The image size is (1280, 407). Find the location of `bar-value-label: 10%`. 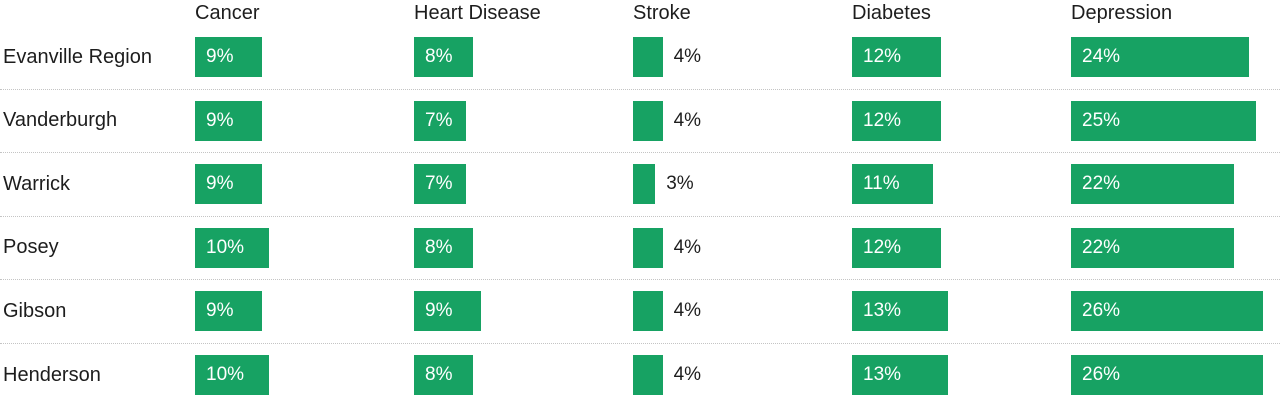

bar-value-label: 10% is located at coordinates (225, 247).